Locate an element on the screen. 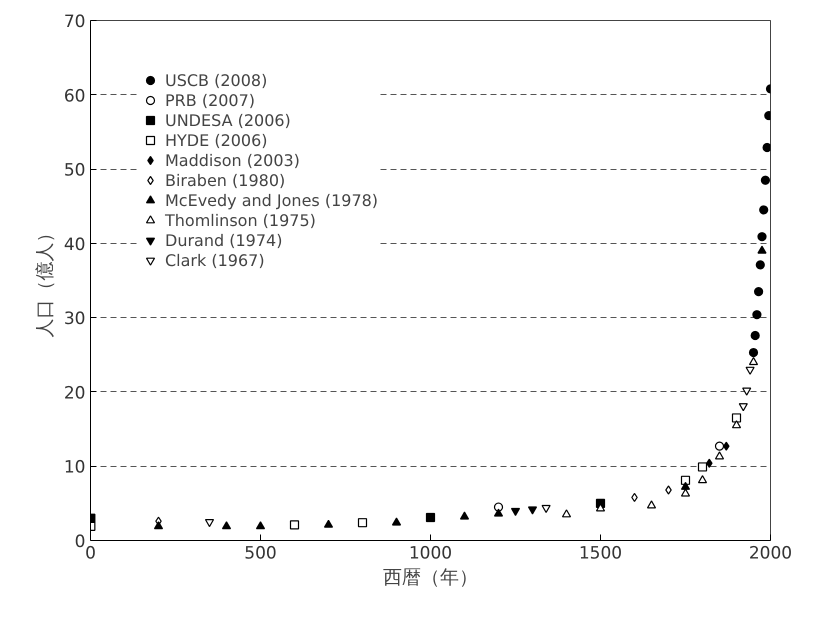  legend-label: McEvedy and Jones (1978) is located at coordinates (271, 200).